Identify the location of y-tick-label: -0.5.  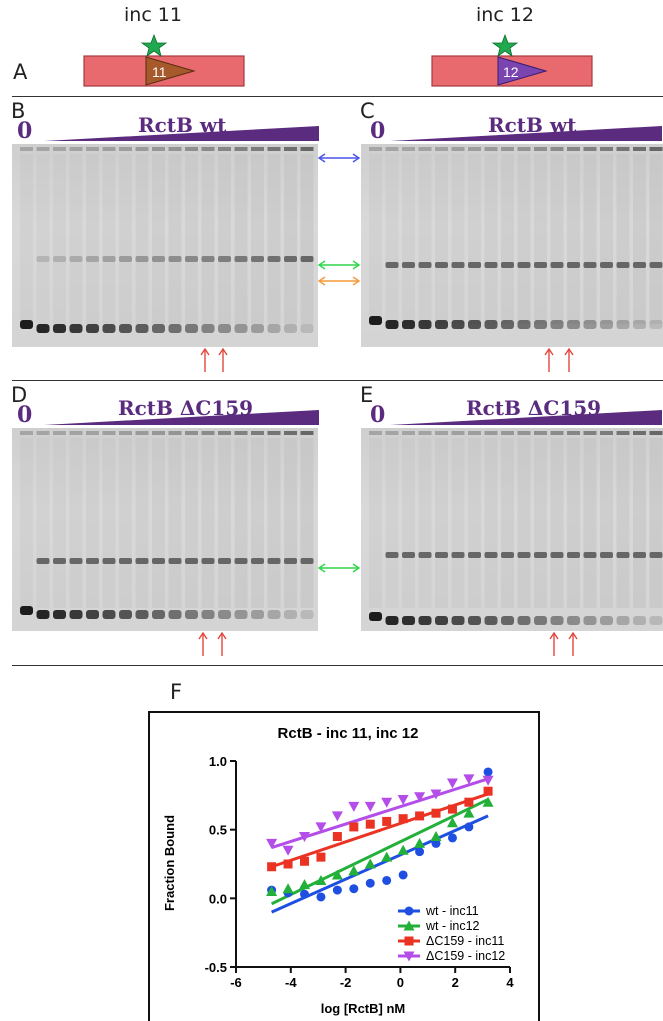
(216, 967).